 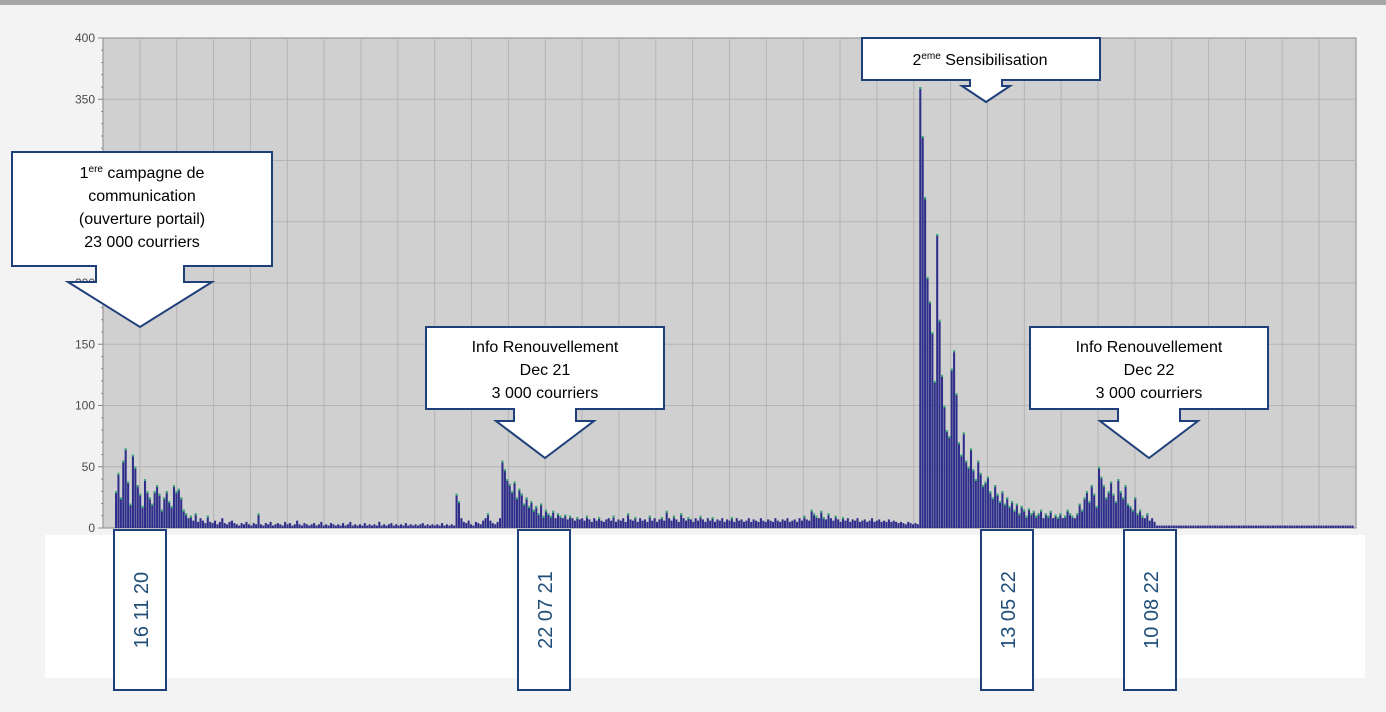 What do you see at coordinates (89, 467) in the screenshot?
I see `y-tick-label: 50` at bounding box center [89, 467].